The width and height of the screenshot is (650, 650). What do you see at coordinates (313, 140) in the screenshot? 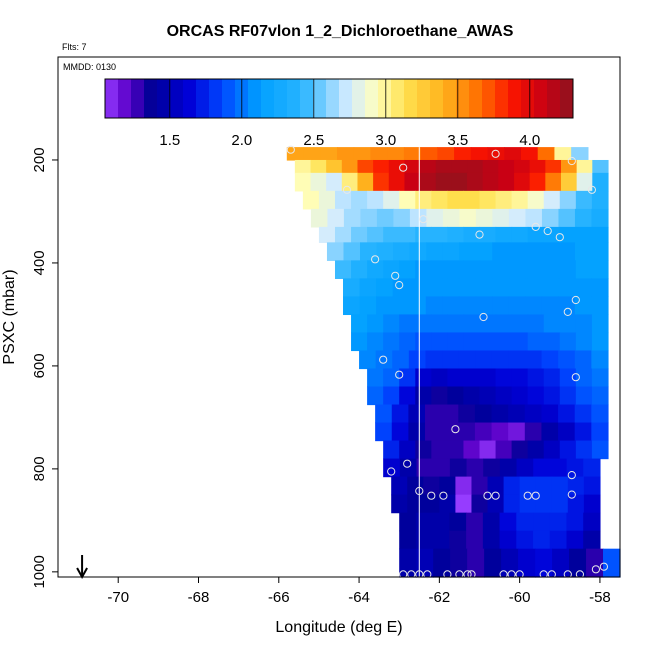
I see `colorbar-tick-label: 2.5` at bounding box center [313, 140].